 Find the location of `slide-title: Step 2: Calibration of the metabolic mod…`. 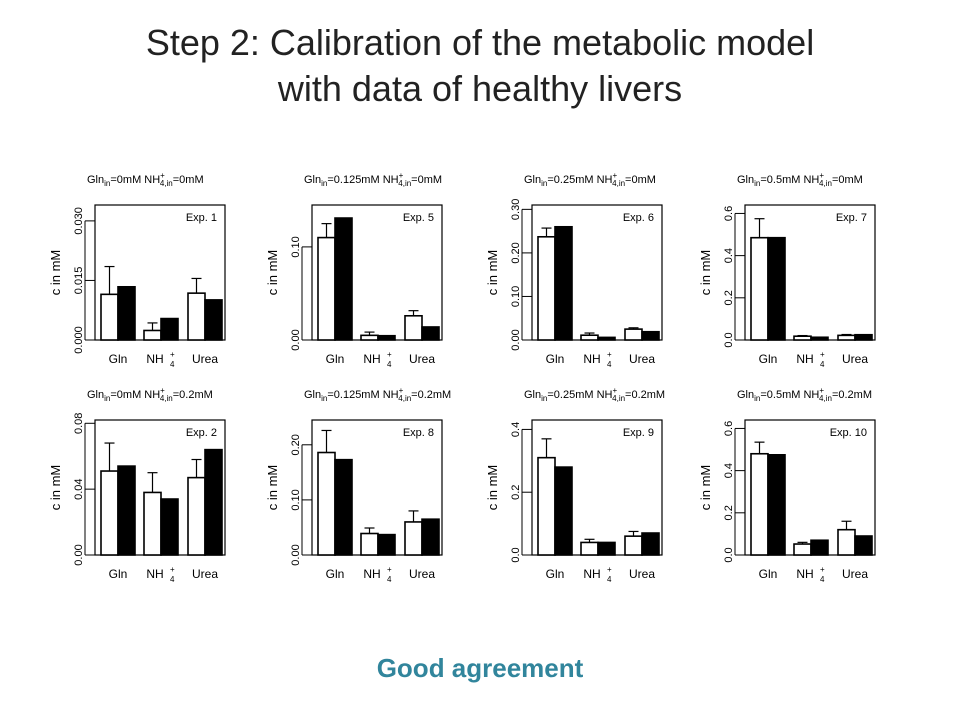

slide-title: Step 2: Calibration of the metabolic mod… is located at coordinates (480, 66).